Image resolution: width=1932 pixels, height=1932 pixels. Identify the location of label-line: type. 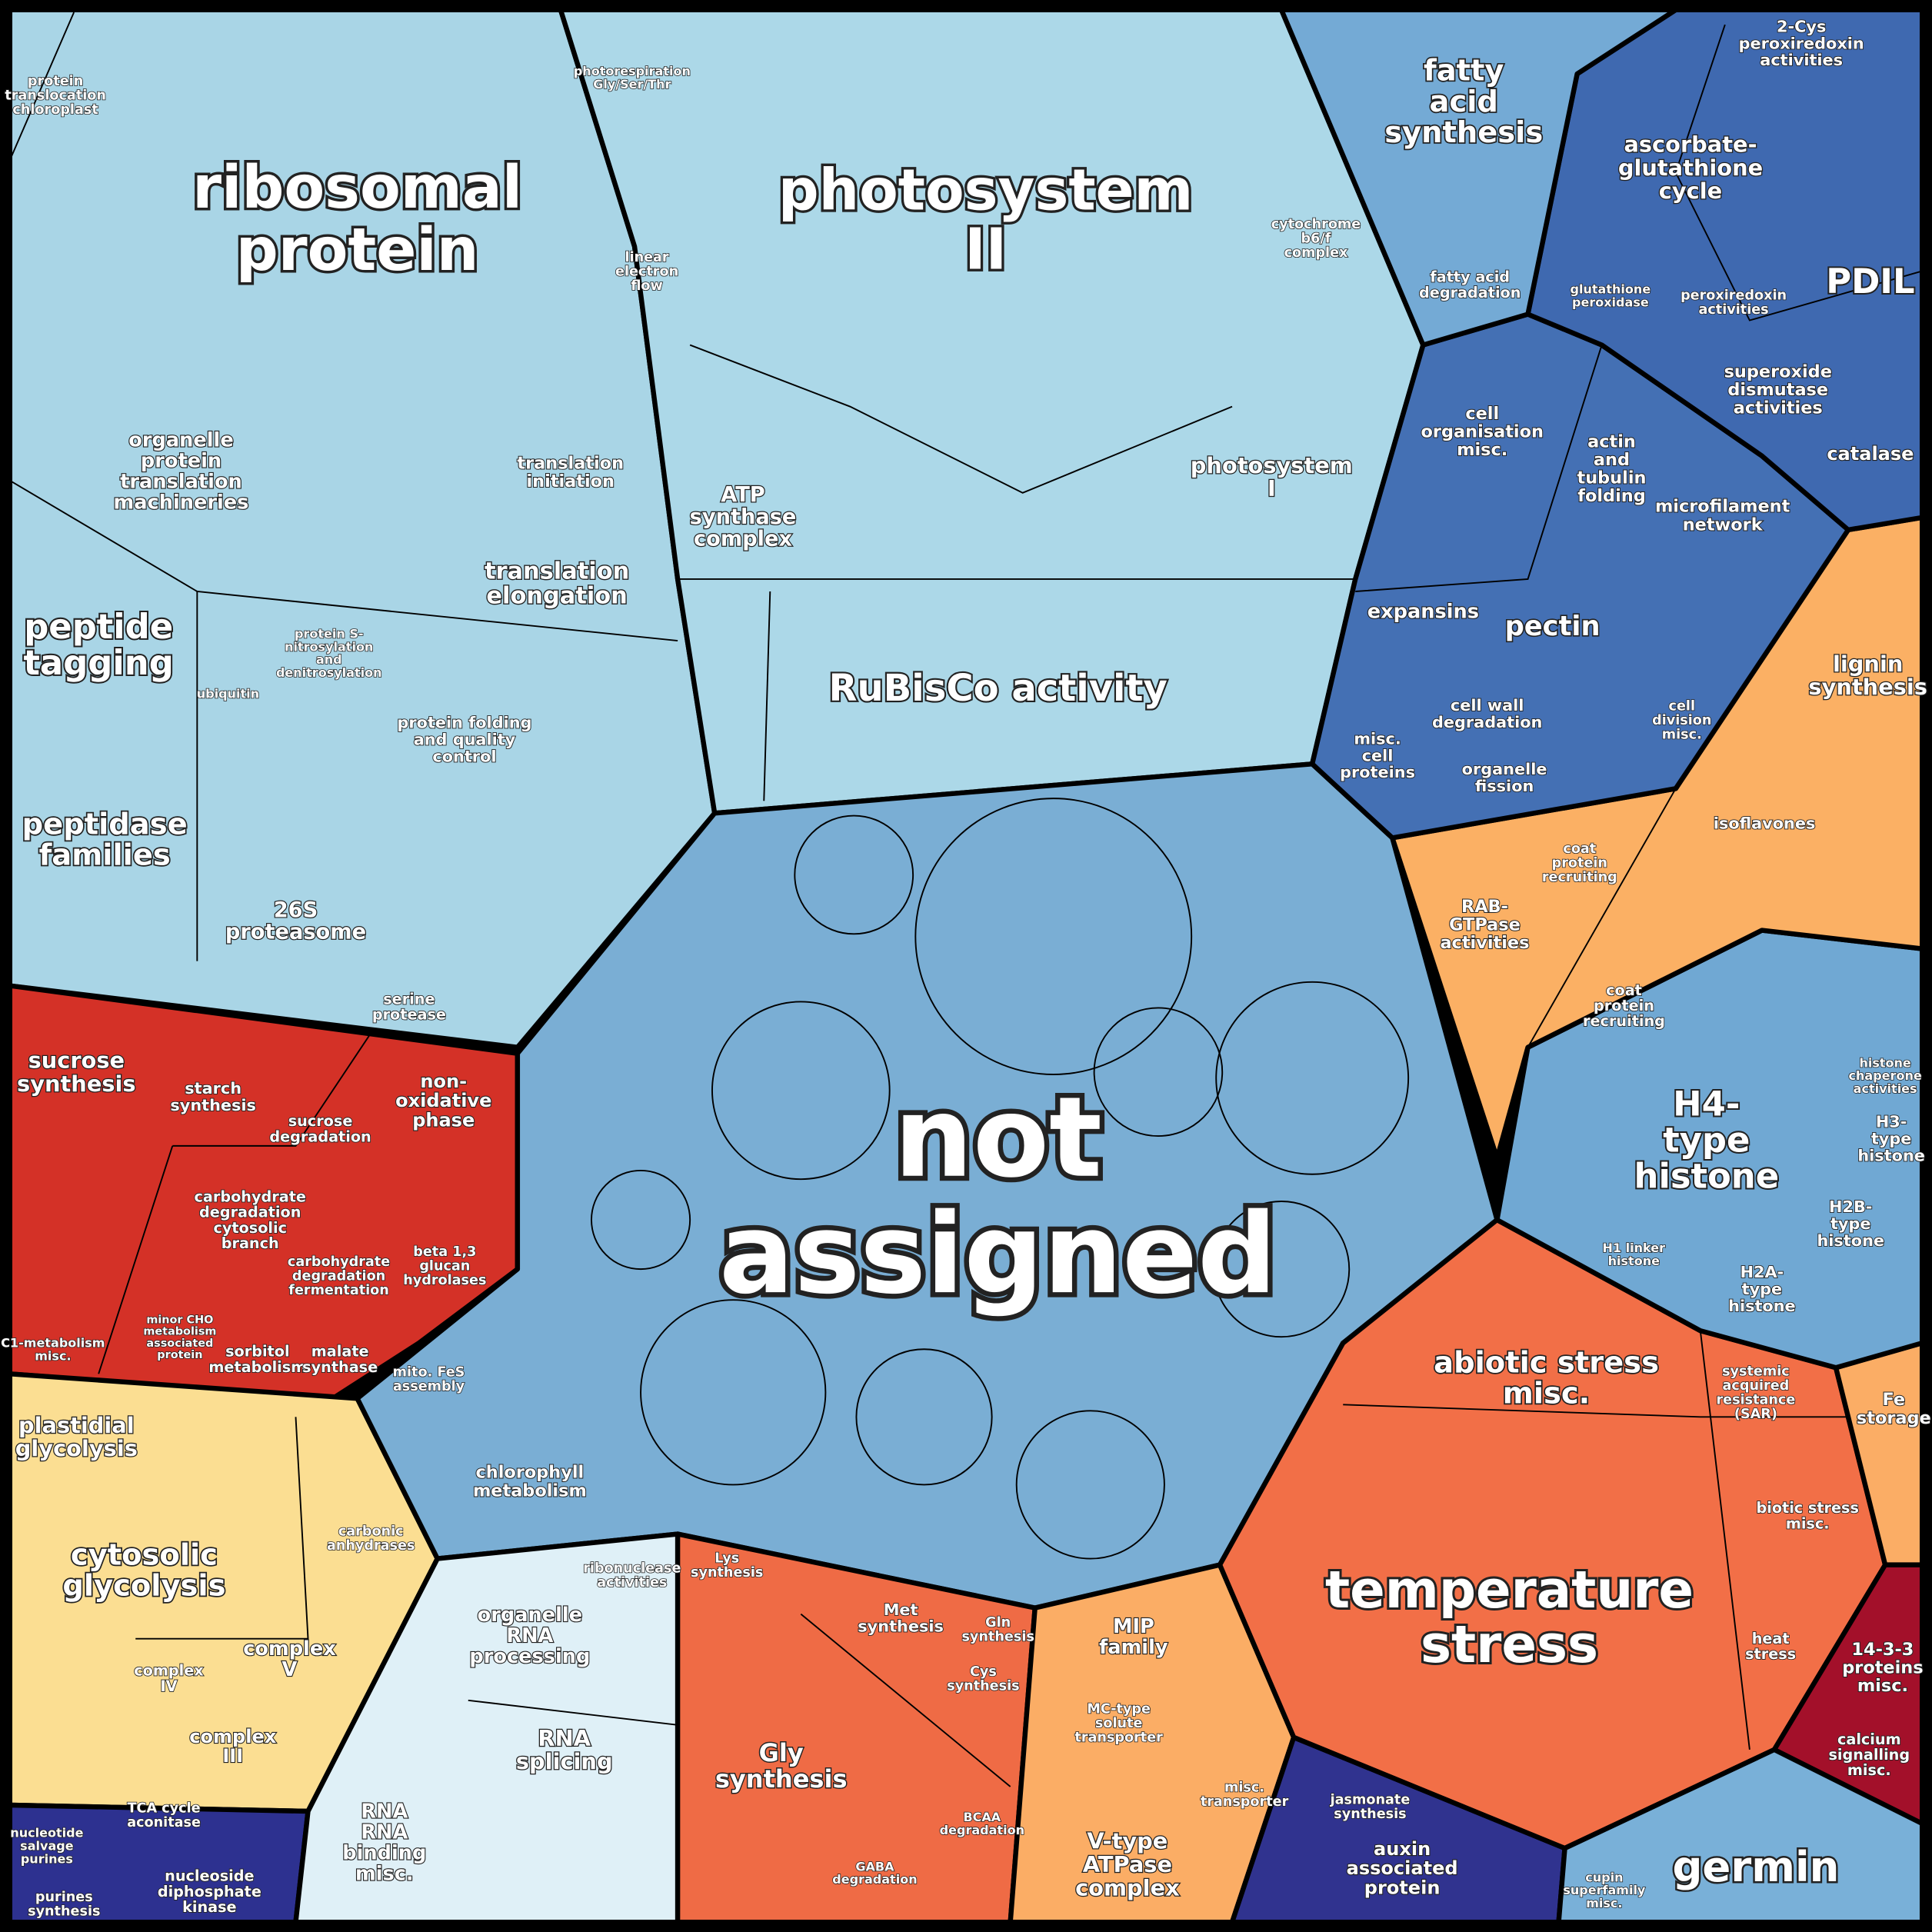
(1891, 1139).